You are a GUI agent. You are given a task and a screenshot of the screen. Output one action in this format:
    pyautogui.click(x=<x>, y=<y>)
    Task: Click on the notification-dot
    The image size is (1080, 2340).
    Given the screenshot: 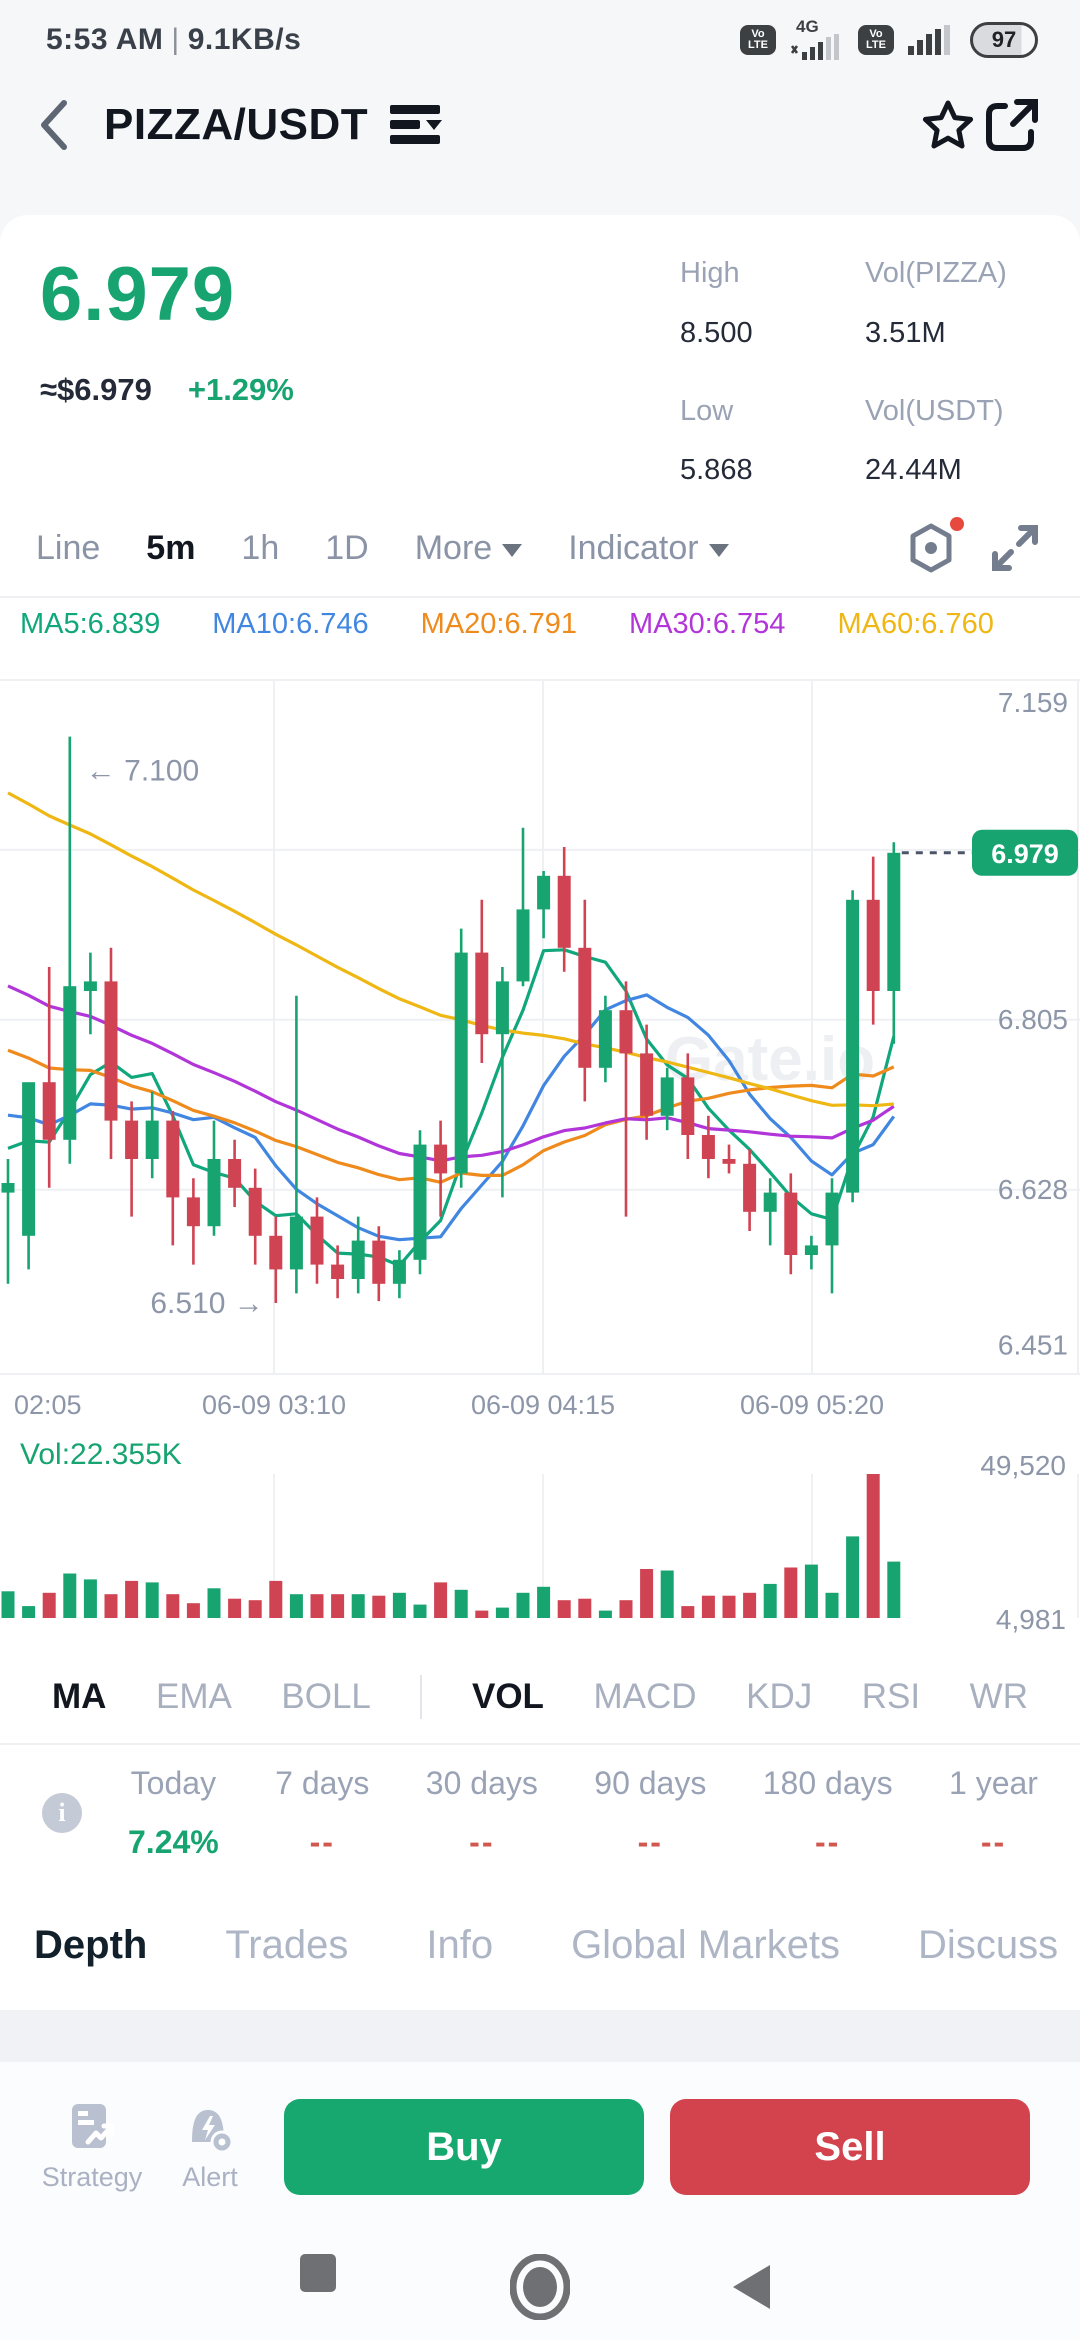 What is the action you would take?
    pyautogui.click(x=957, y=524)
    